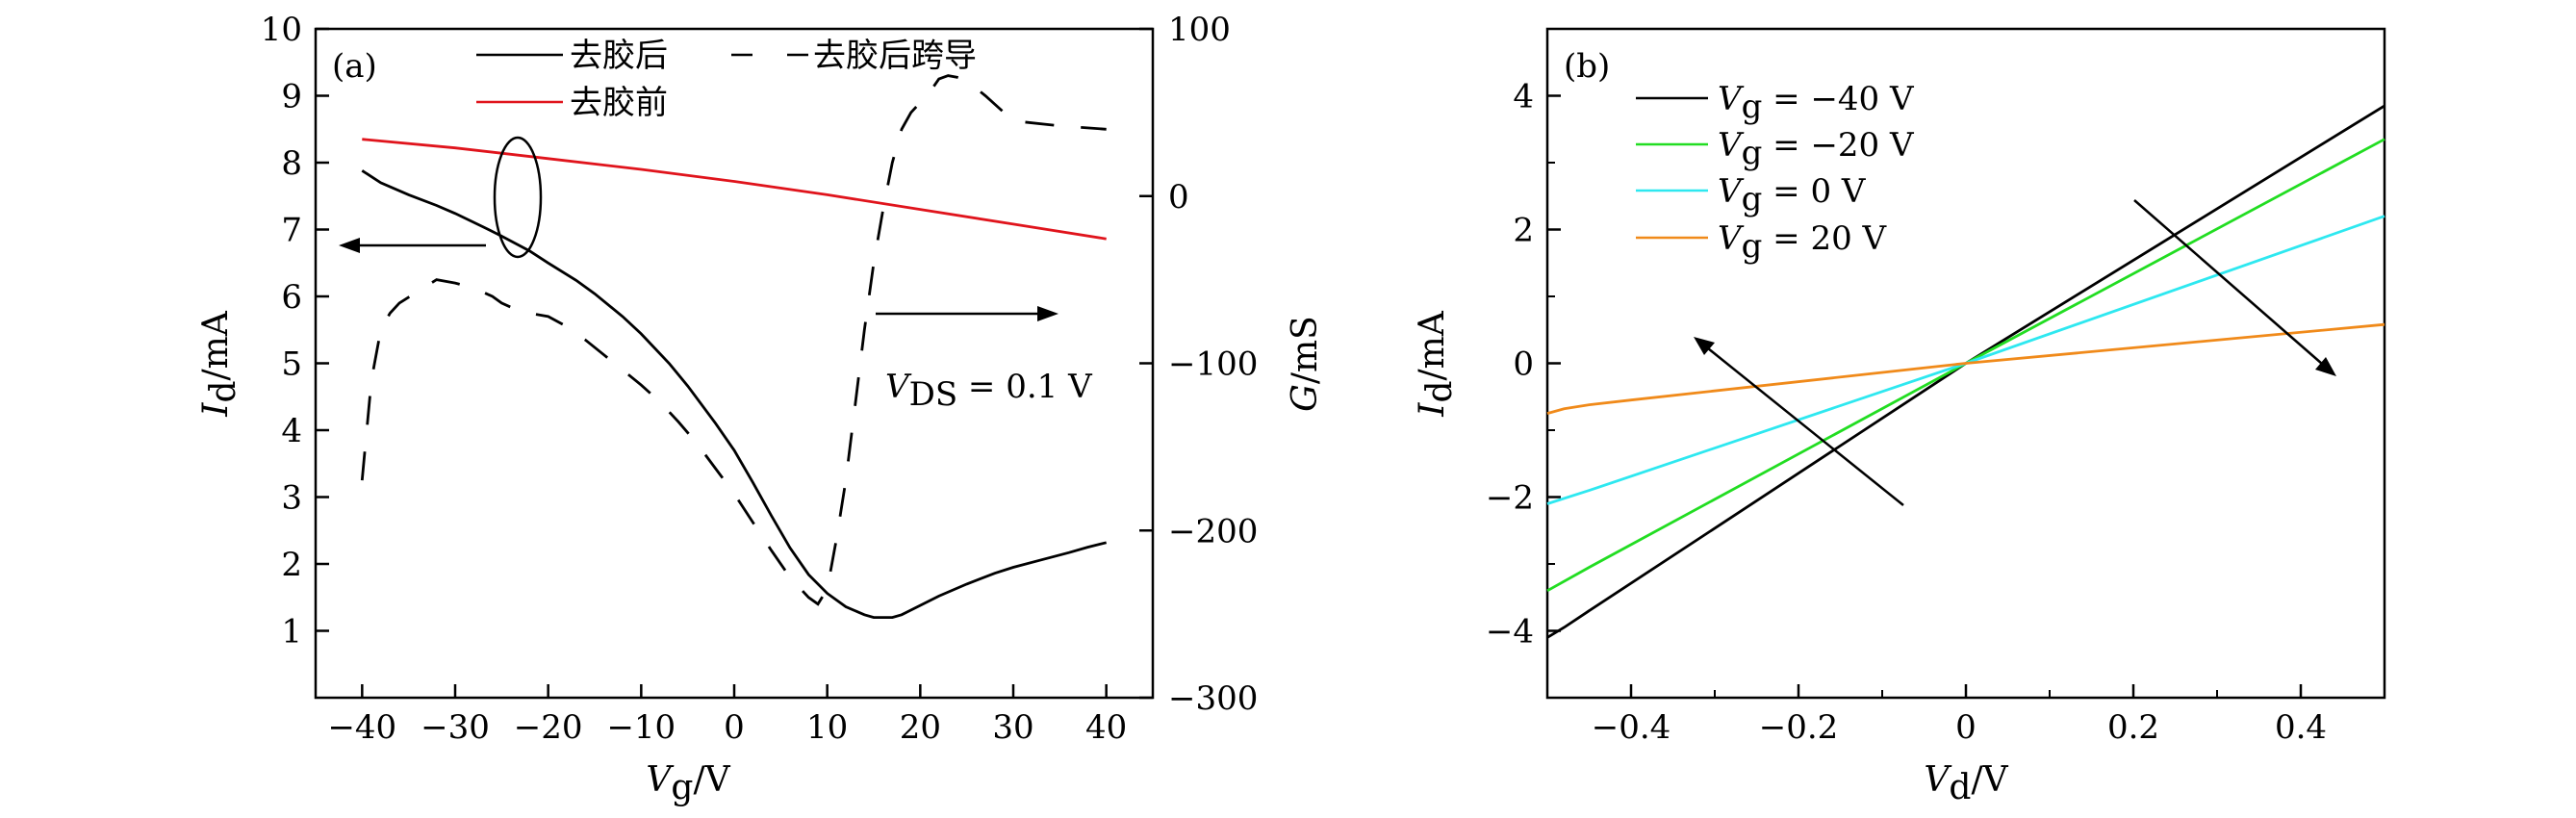 Image resolution: width=2576 pixels, height=818 pixels. Describe the element at coordinates (281, 30) in the screenshot. I see `y-tick-label-left-a: 10` at that location.